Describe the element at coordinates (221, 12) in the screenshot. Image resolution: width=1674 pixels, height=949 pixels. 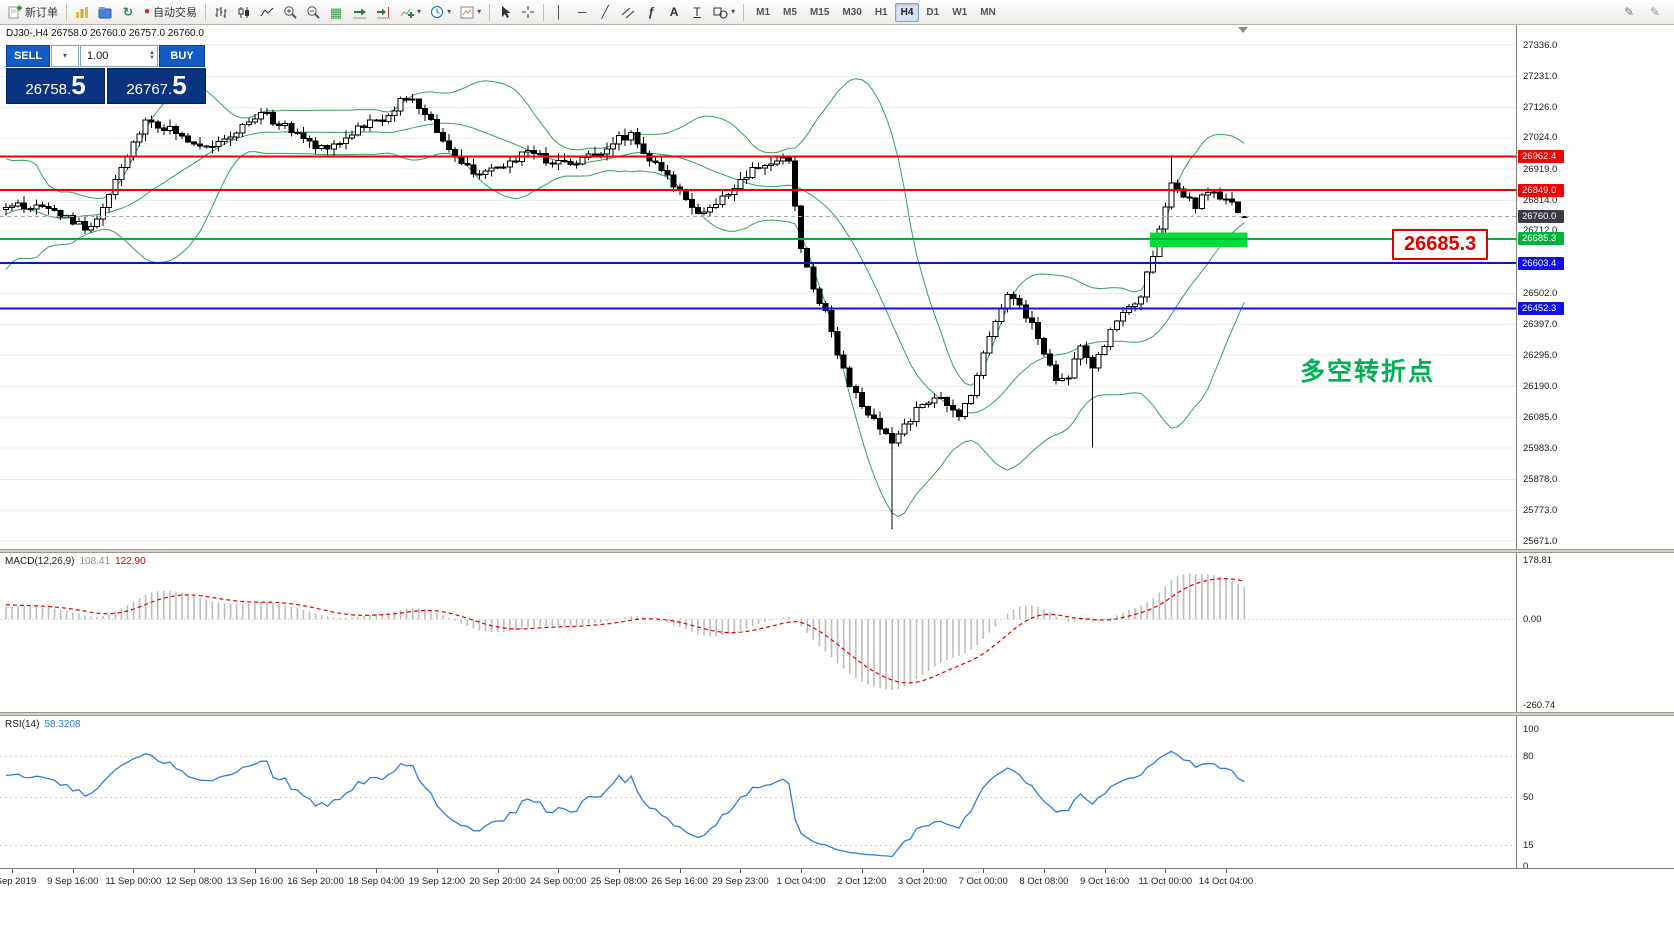
I see `bar-chart-button` at that location.